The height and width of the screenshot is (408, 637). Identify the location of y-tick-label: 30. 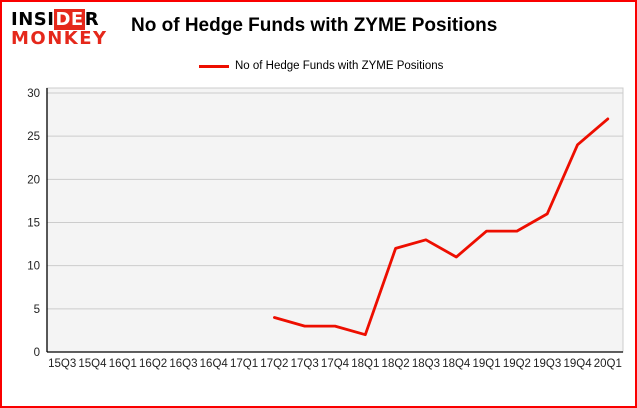
(33, 94).